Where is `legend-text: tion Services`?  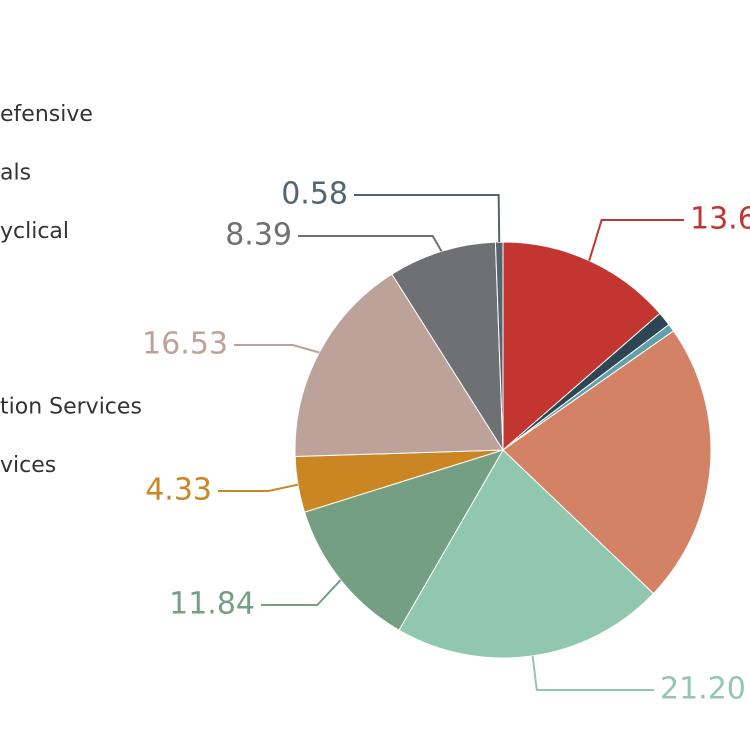
legend-text: tion Services is located at coordinates (71, 407).